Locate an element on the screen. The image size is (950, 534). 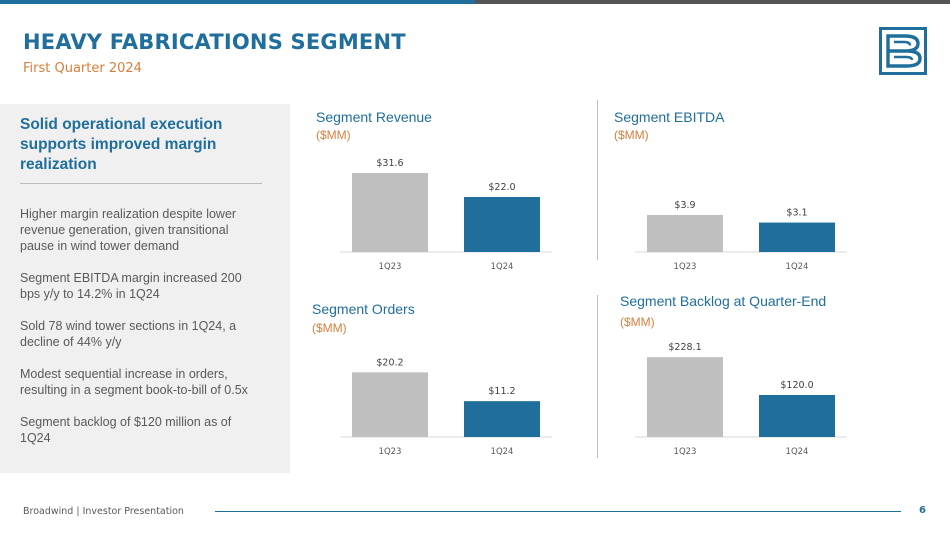
ebitda-chart-unit: ($MM) is located at coordinates (631, 135).